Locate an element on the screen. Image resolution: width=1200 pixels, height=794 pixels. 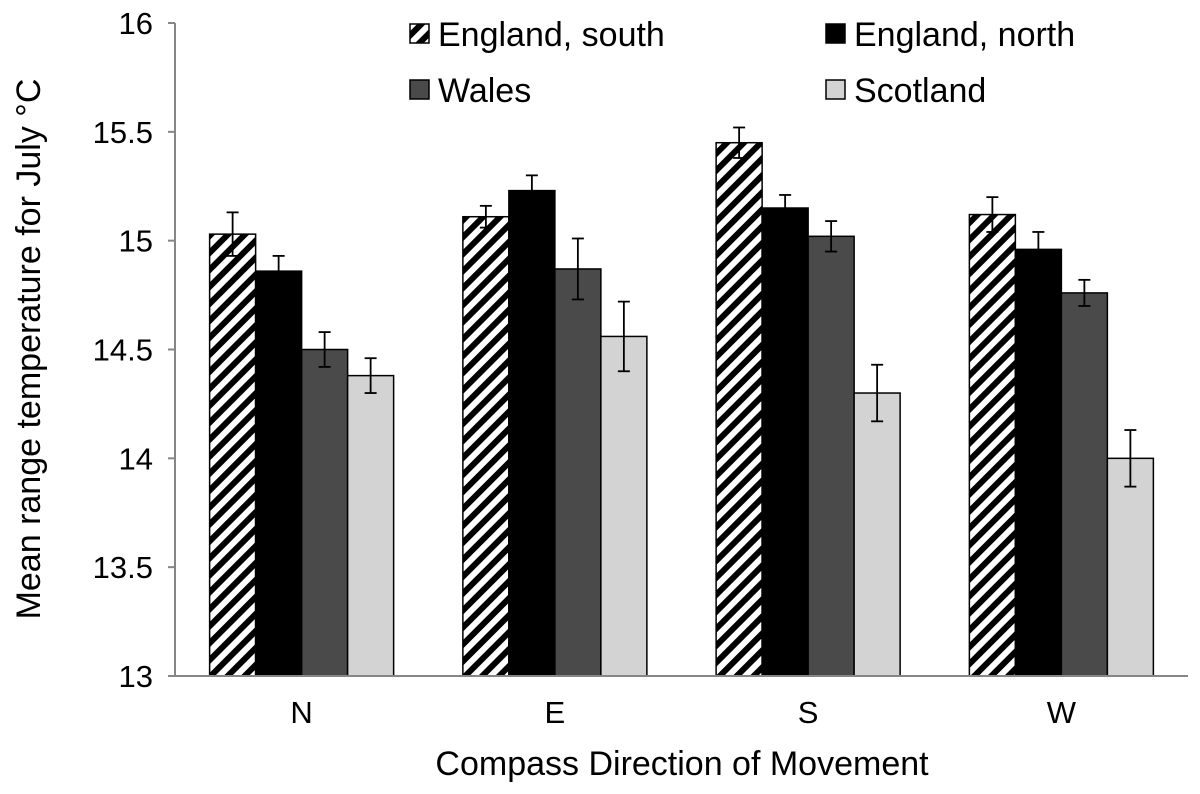
y-axis-title: Mean range temperature for July °C is located at coordinates (29, 349).